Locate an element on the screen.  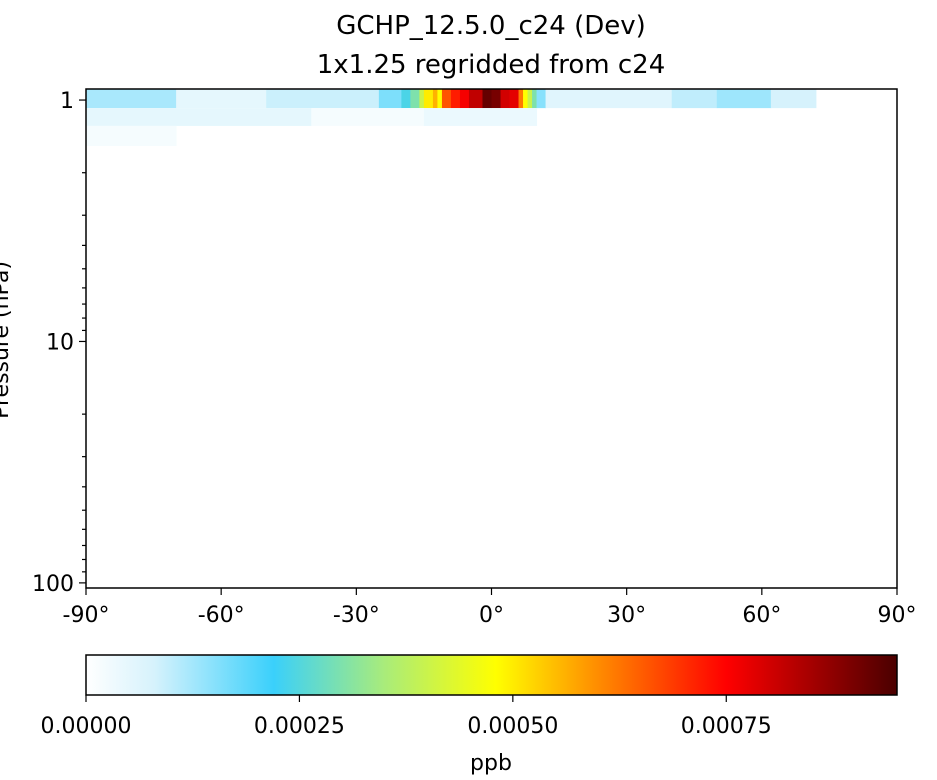
colorbar-tick-label: 0.00025 is located at coordinates (299, 726).